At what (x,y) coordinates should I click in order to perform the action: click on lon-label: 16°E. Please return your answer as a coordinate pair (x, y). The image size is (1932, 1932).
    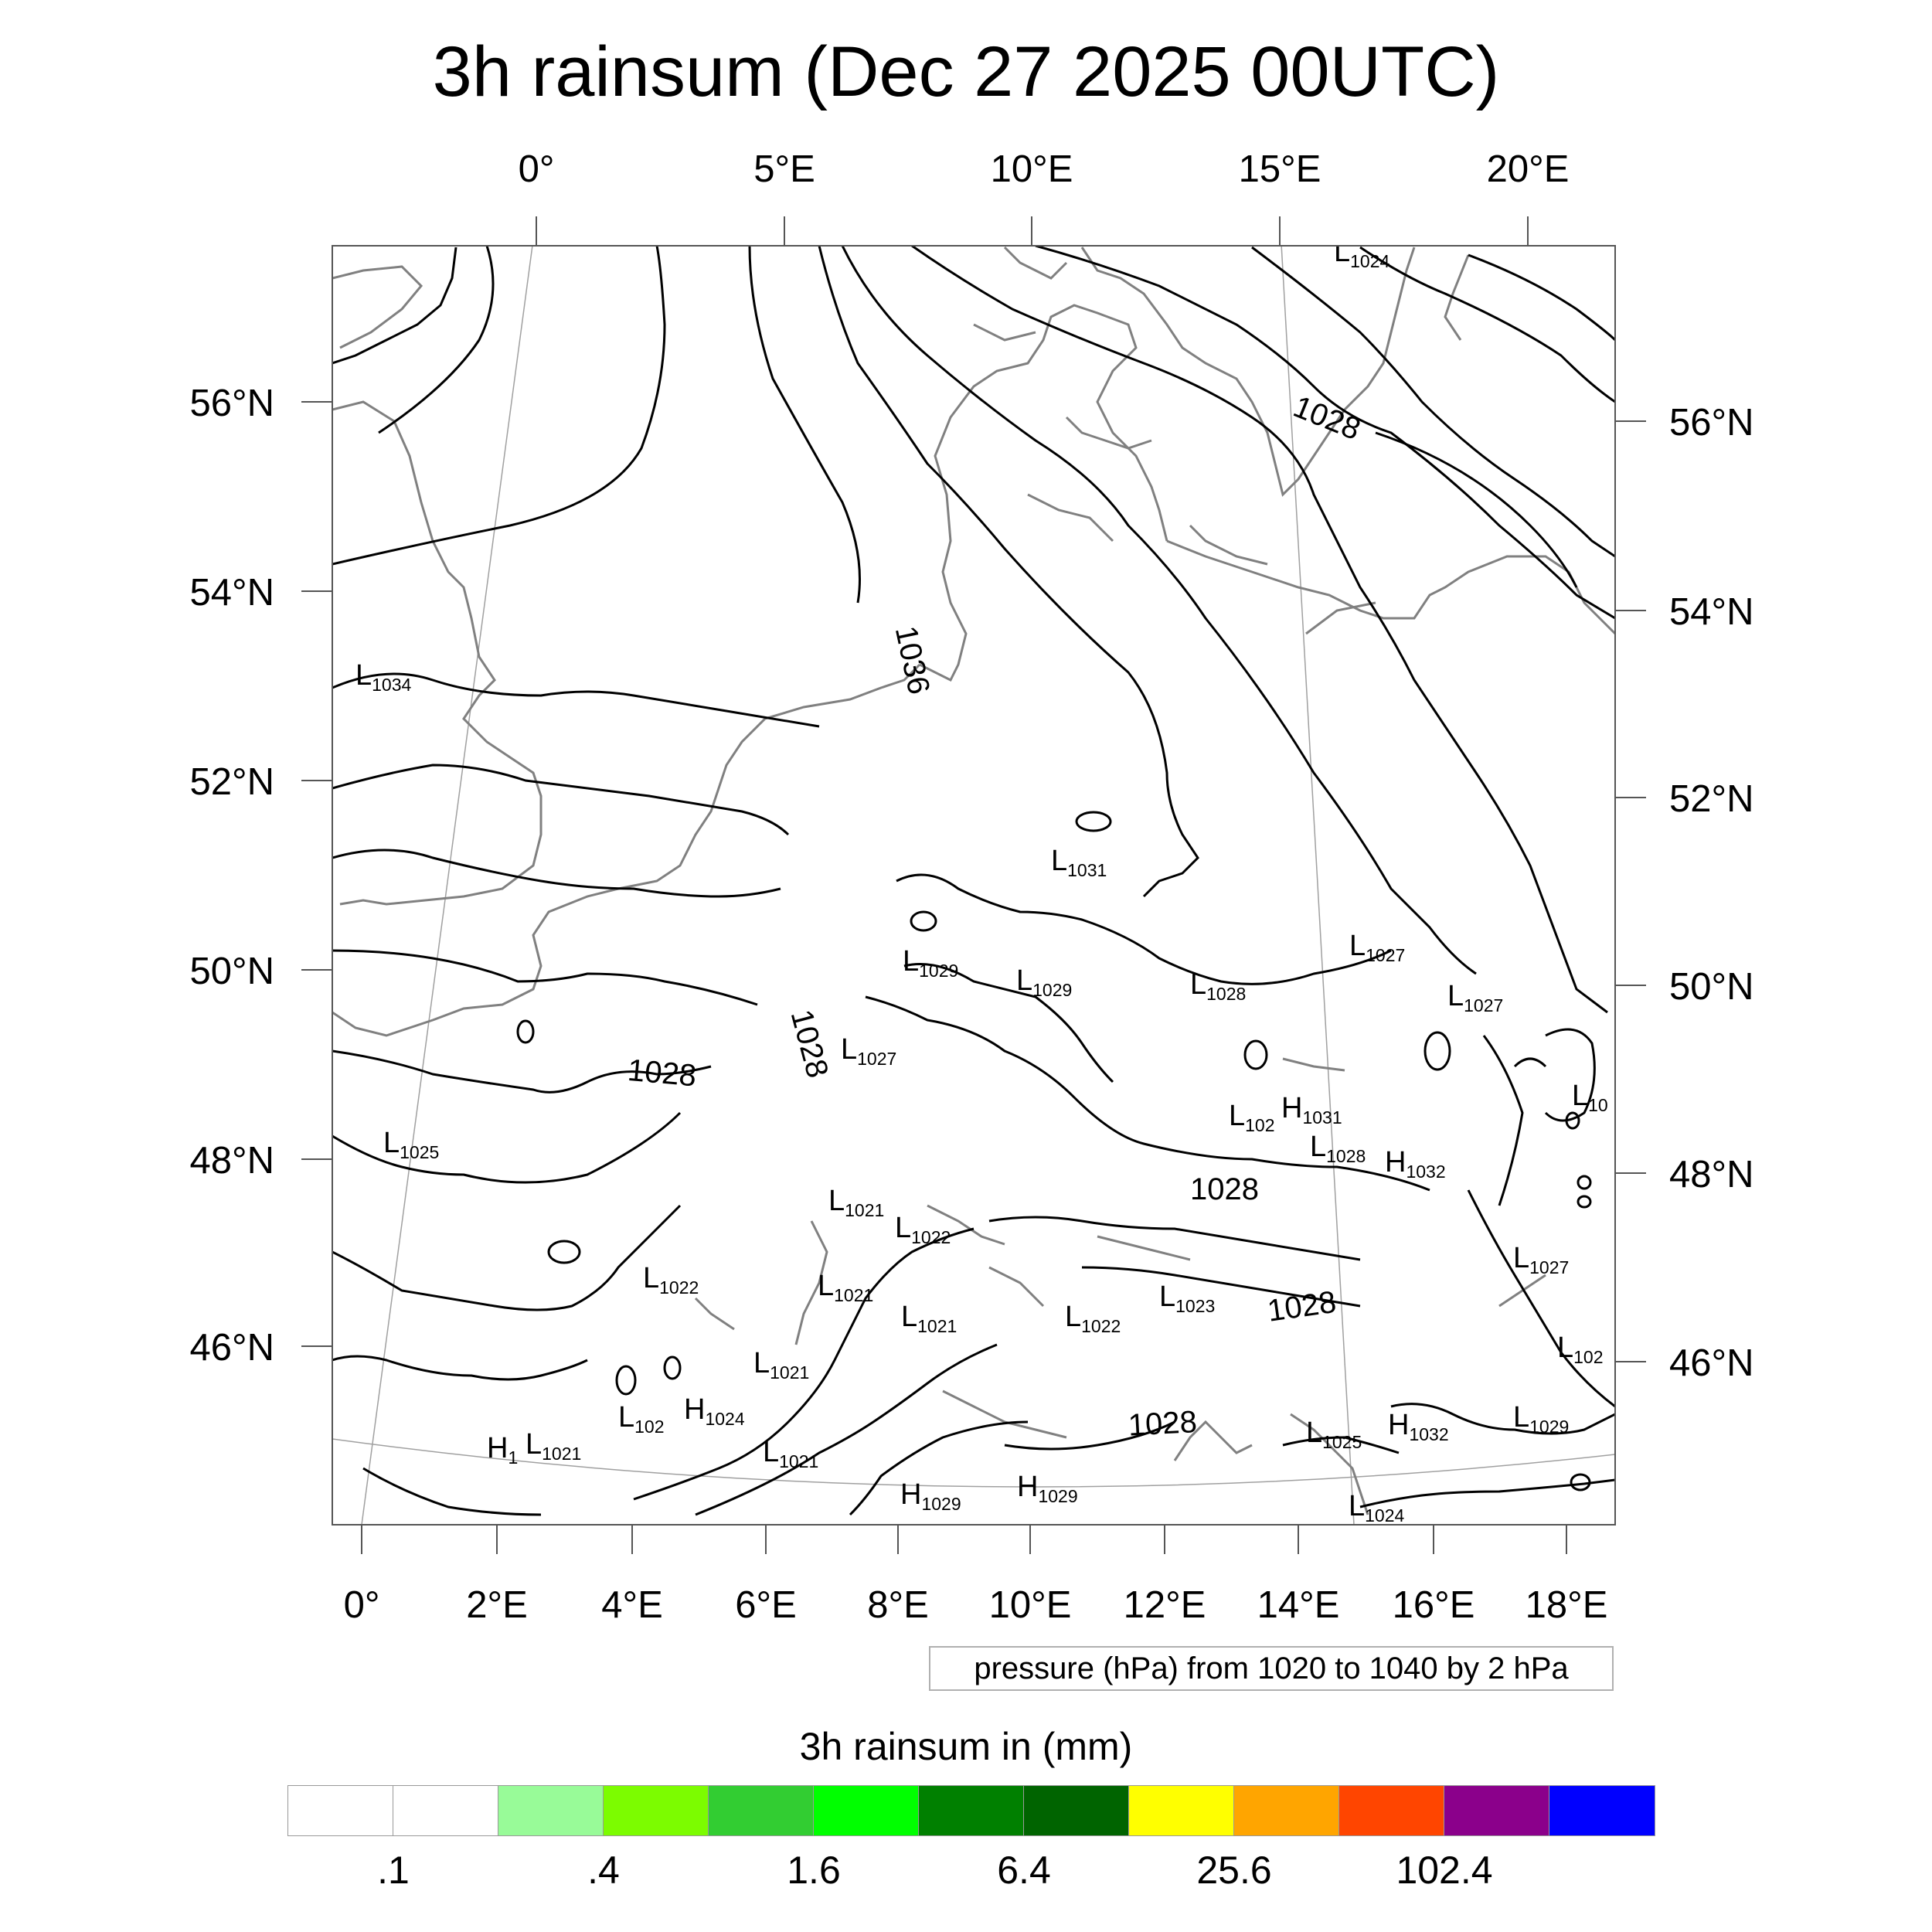
    Looking at the image, I should click on (1434, 1605).